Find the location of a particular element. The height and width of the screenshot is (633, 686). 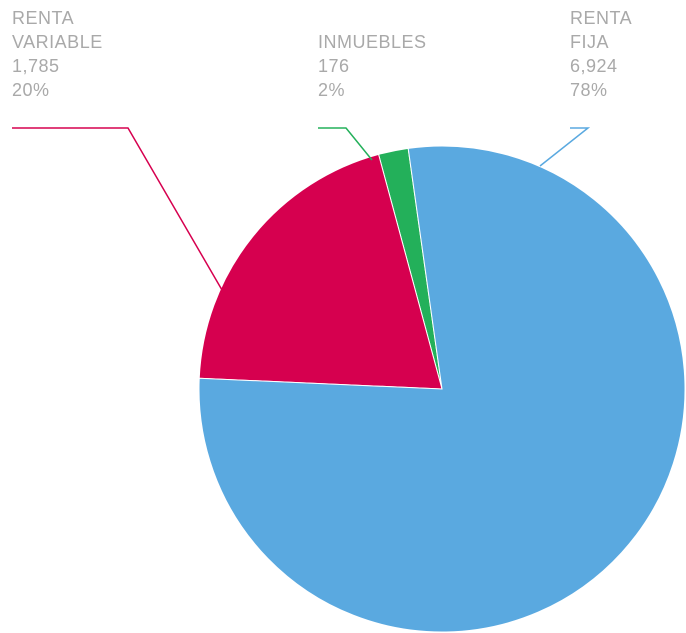

slice-label: RENTA FIJA 6,924 78% is located at coordinates (605, 54).